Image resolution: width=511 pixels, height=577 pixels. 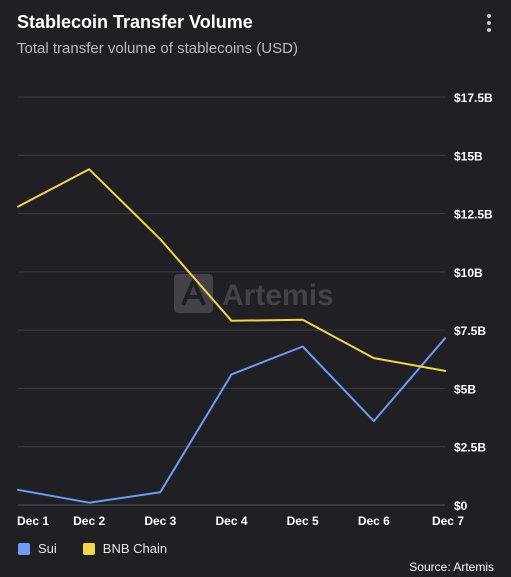 I want to click on y-tick-label: $5B, so click(x=465, y=389).